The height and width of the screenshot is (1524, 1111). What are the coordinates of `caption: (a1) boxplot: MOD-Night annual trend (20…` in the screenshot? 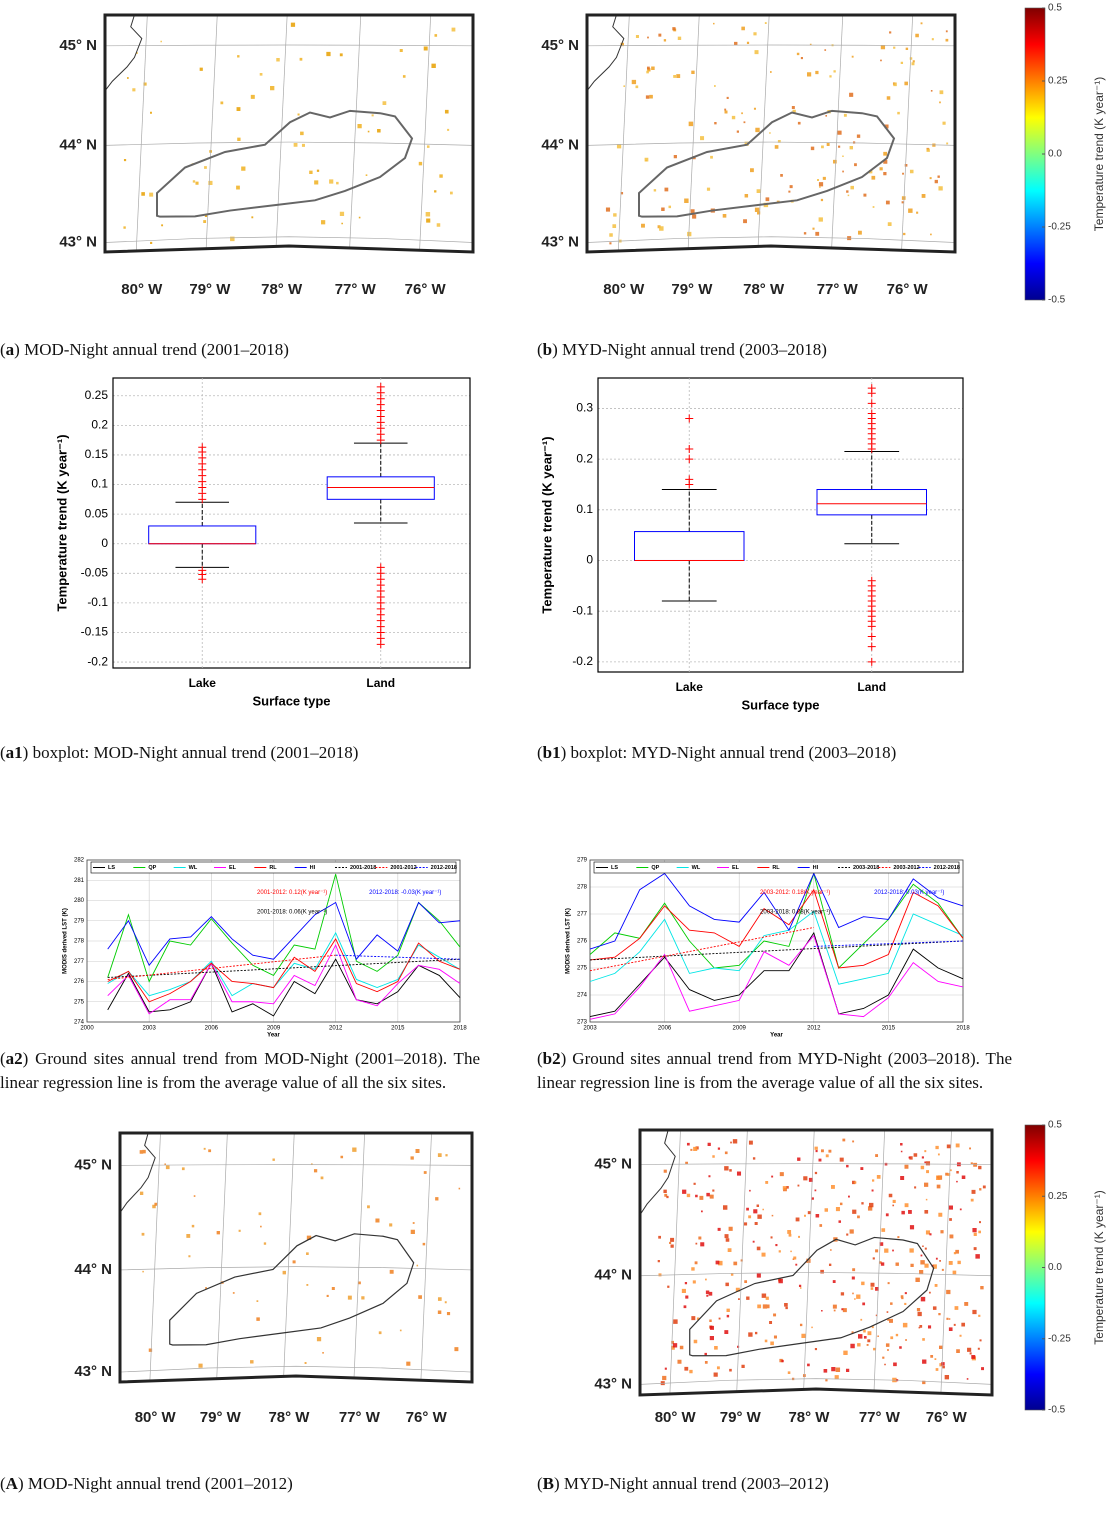 It's located at (240, 753).